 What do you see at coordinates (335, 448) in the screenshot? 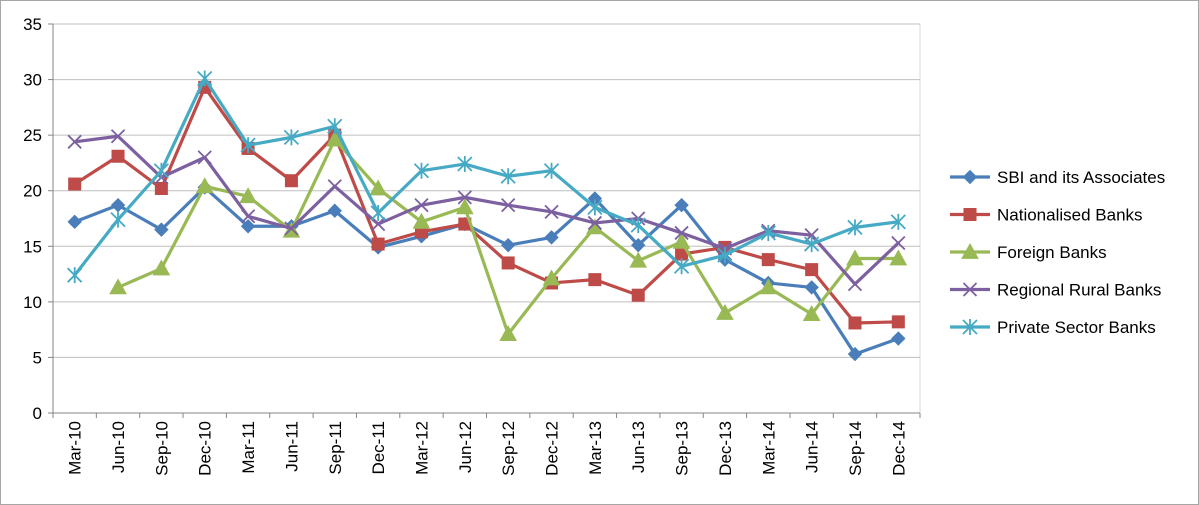
I see `x-tick-label: Sep-11` at bounding box center [335, 448].